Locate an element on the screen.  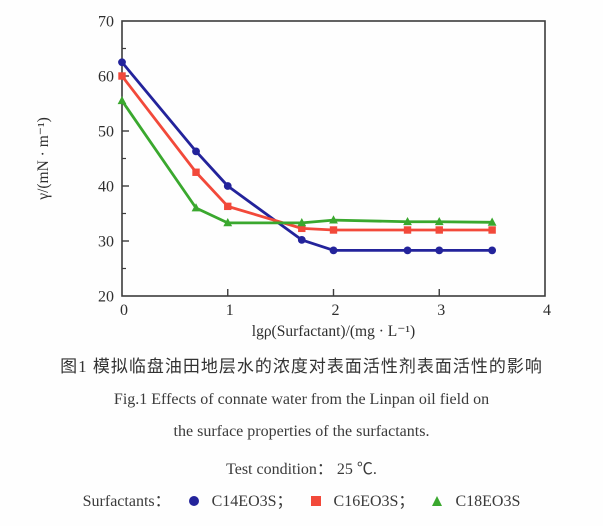
svg-text: γ/(mN · m⁻¹) is located at coordinates (43, 159).